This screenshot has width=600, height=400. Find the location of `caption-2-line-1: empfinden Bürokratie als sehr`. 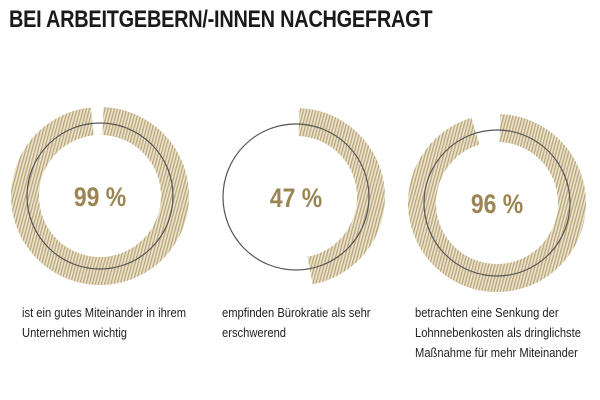

caption-2-line-1: empfinden Bürokratie als sehr is located at coordinates (296, 312).